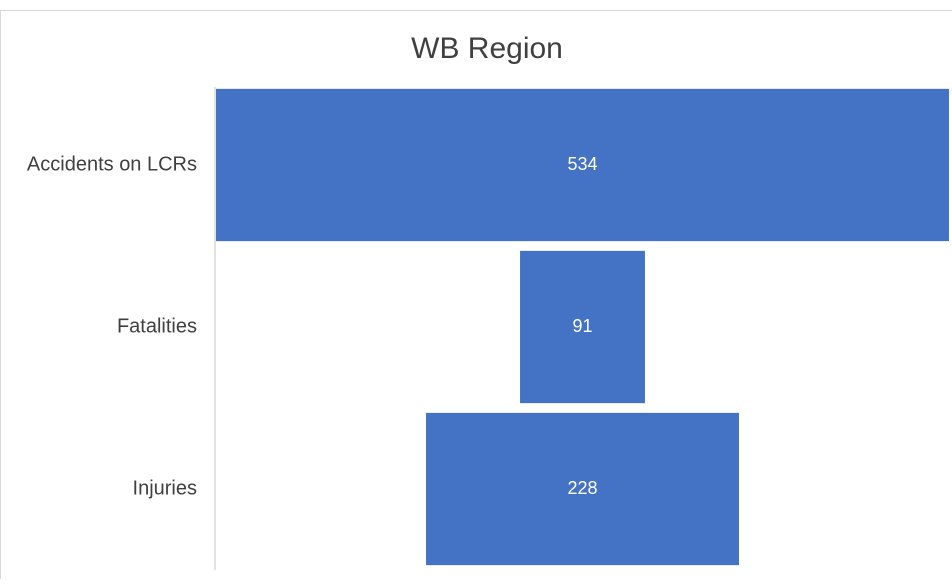  Describe the element at coordinates (582, 326) in the screenshot. I see `data-label: 91` at that location.